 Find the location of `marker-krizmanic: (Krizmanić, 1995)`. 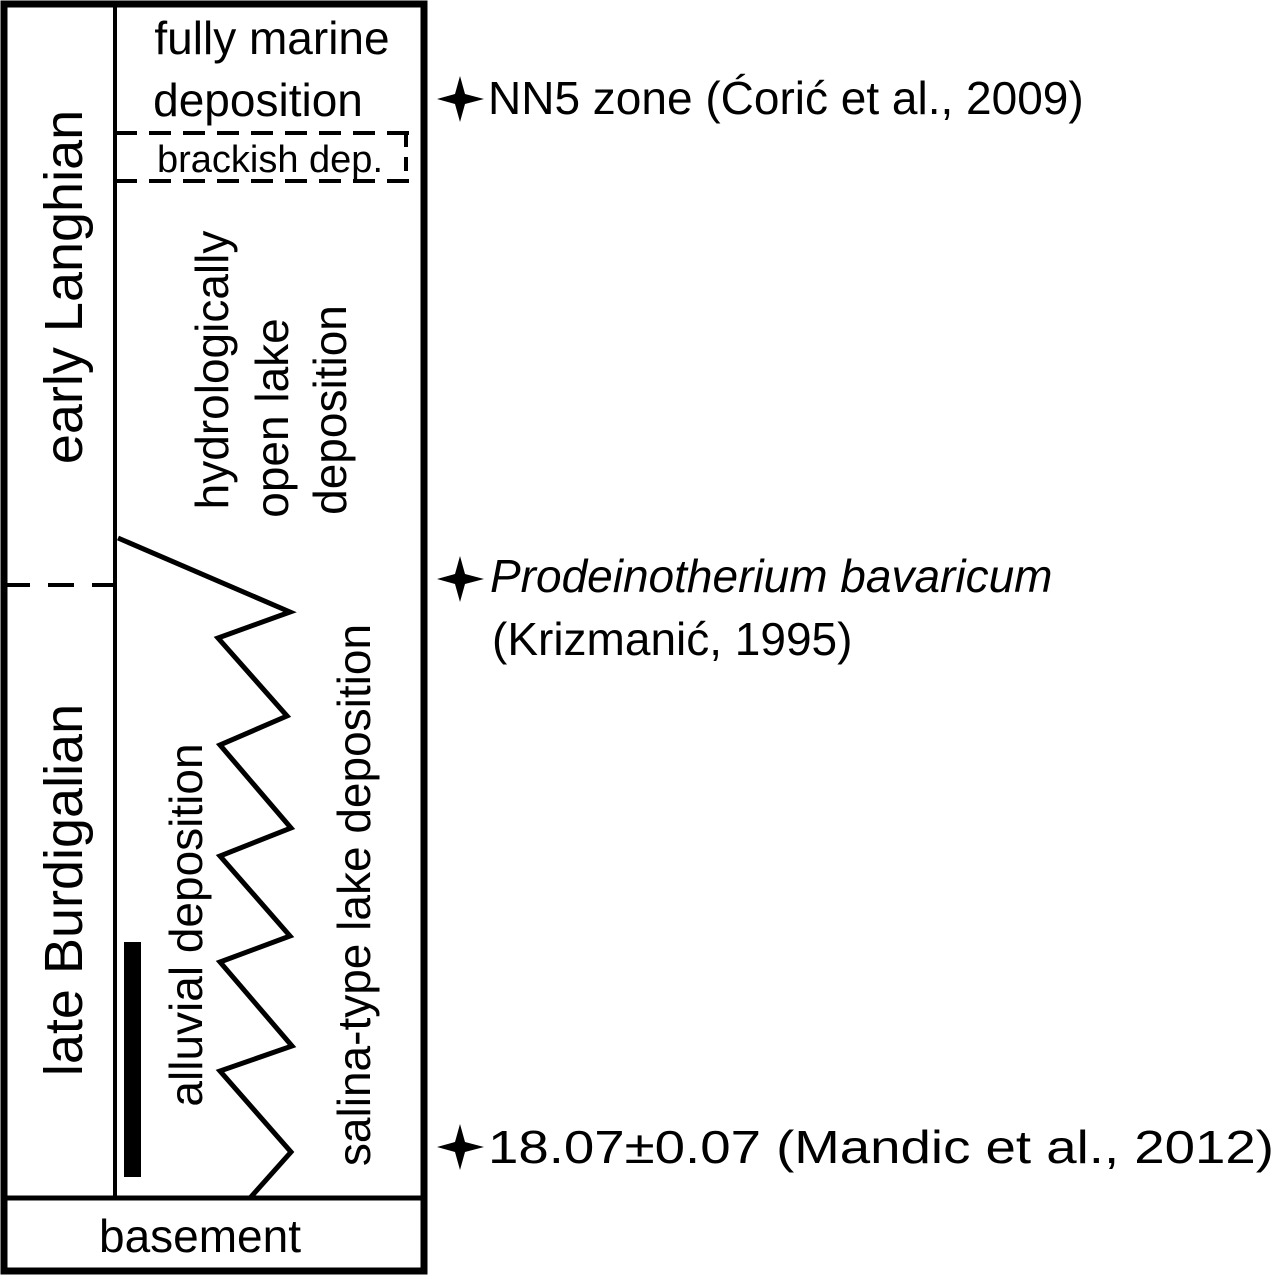

marker-krizmanic: (Krizmanić, 1995) is located at coordinates (672, 639).